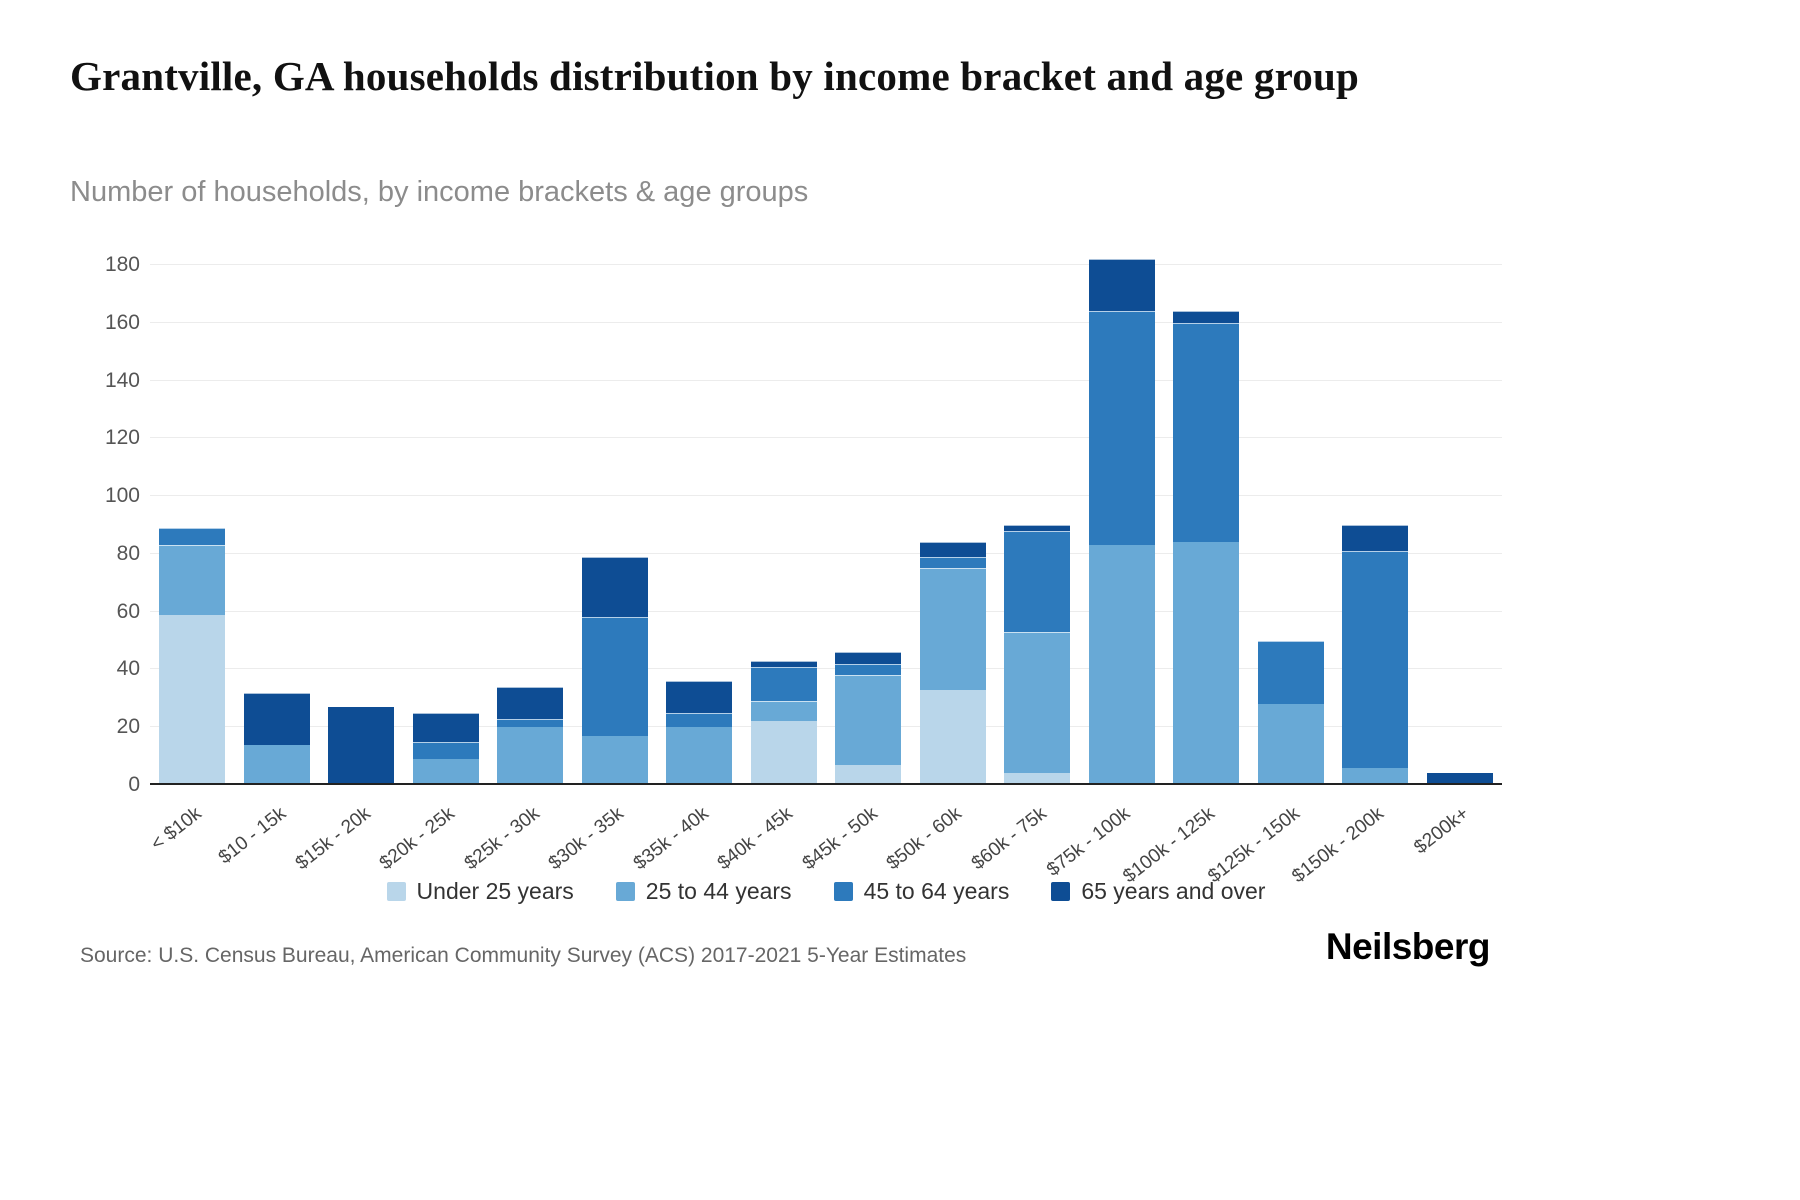 This screenshot has width=1800, height=1200. What do you see at coordinates (924, 839) in the screenshot?
I see `x-tick-label: $50k - 60k` at bounding box center [924, 839].